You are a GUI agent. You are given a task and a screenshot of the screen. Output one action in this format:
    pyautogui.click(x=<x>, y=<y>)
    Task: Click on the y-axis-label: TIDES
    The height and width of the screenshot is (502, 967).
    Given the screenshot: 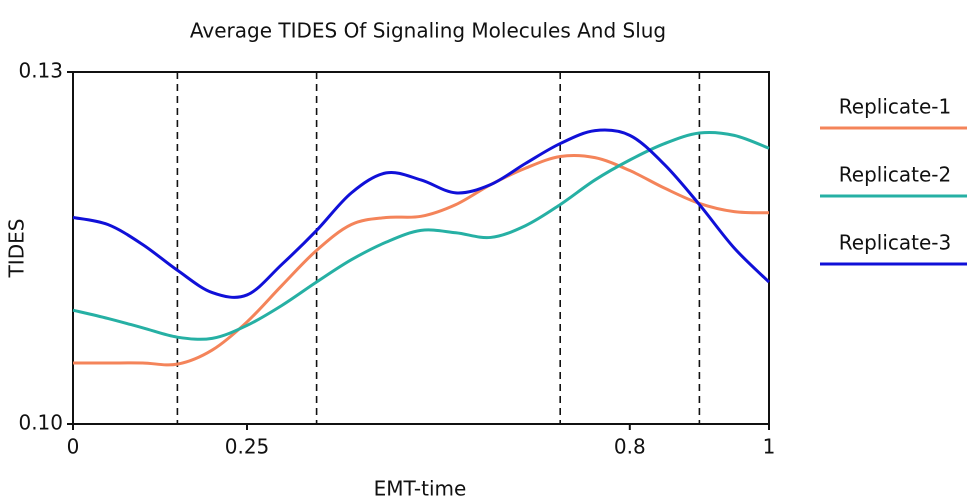 What is the action you would take?
    pyautogui.click(x=17, y=249)
    